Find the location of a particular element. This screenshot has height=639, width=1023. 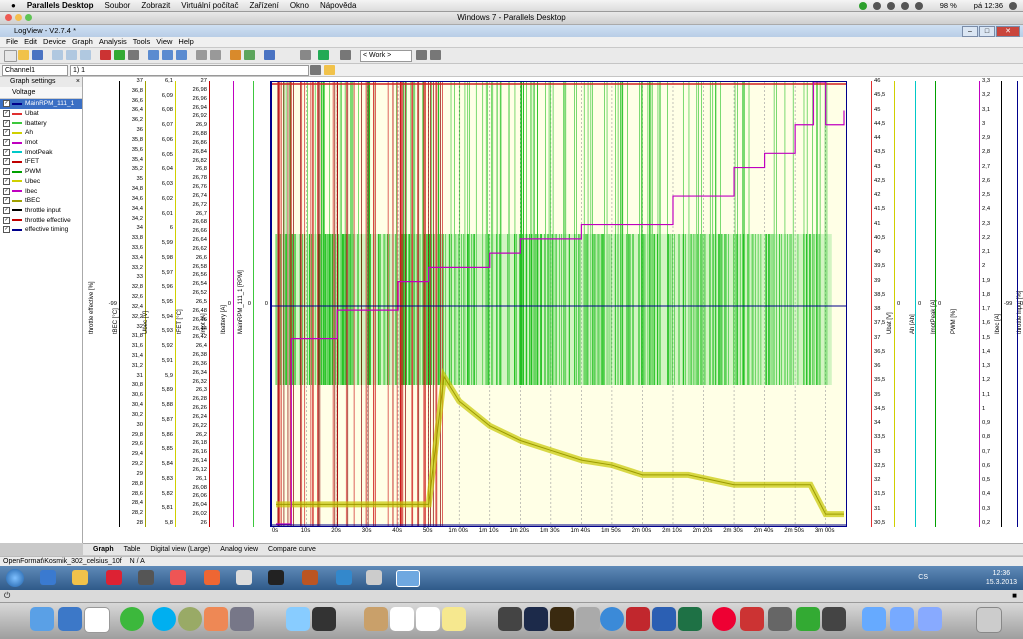

tab-digital-view: Digital view (Large) is located at coordinates (180, 549).